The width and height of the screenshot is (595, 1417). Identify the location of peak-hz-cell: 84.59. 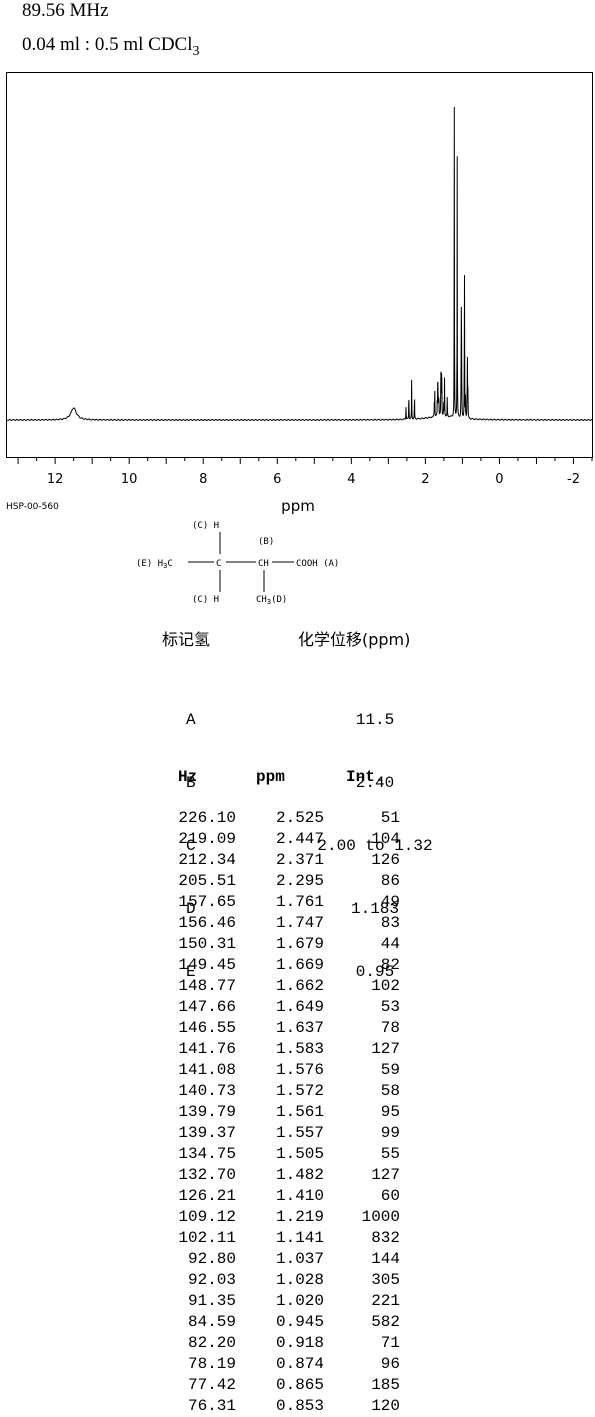
(211, 1322).